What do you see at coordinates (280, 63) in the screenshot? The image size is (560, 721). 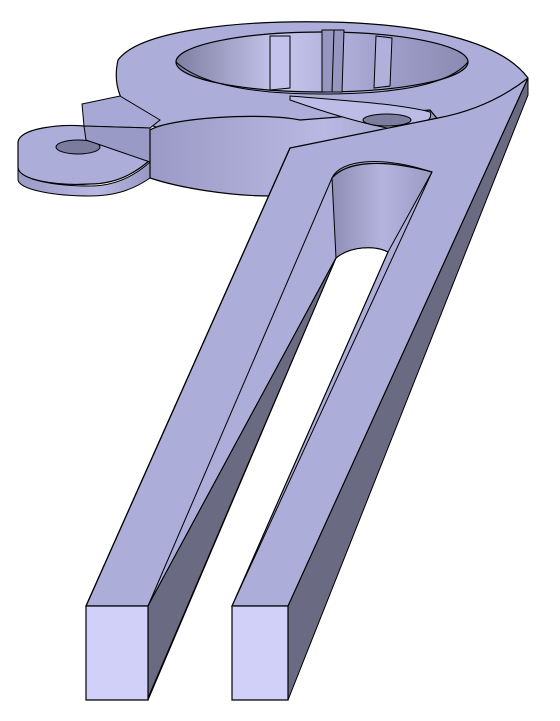 I see `bore-slit-left` at bounding box center [280, 63].